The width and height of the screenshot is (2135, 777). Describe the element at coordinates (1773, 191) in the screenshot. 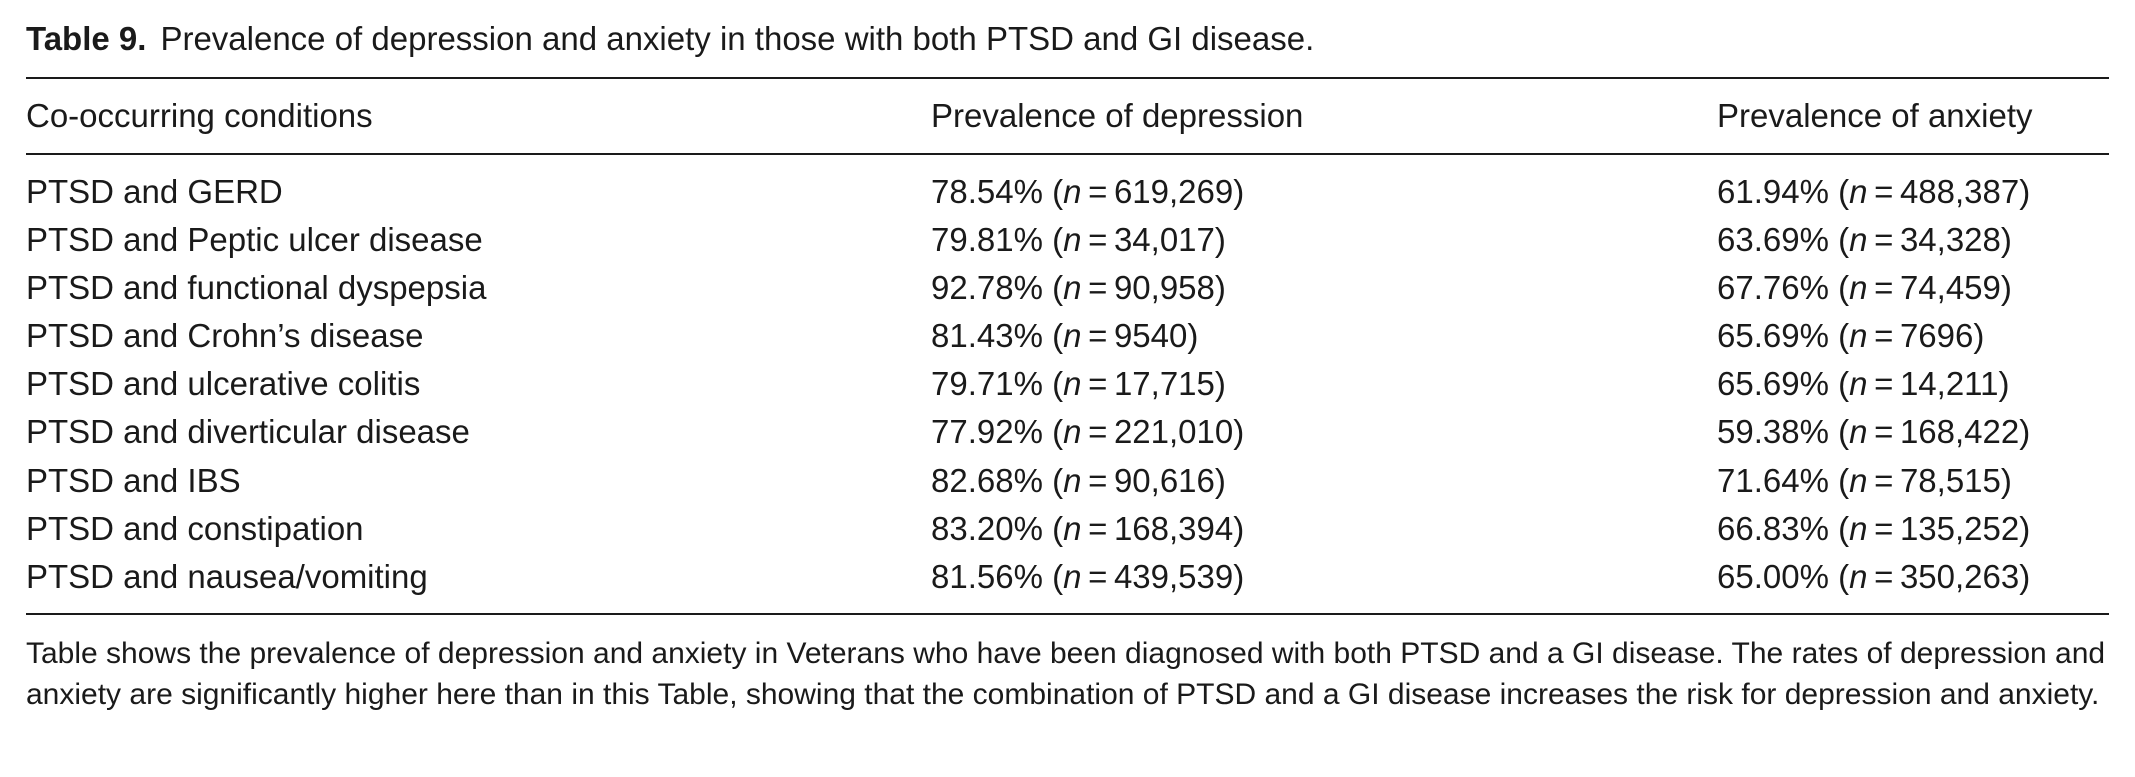

I see `anxiety-percent: 61.94%` at that location.